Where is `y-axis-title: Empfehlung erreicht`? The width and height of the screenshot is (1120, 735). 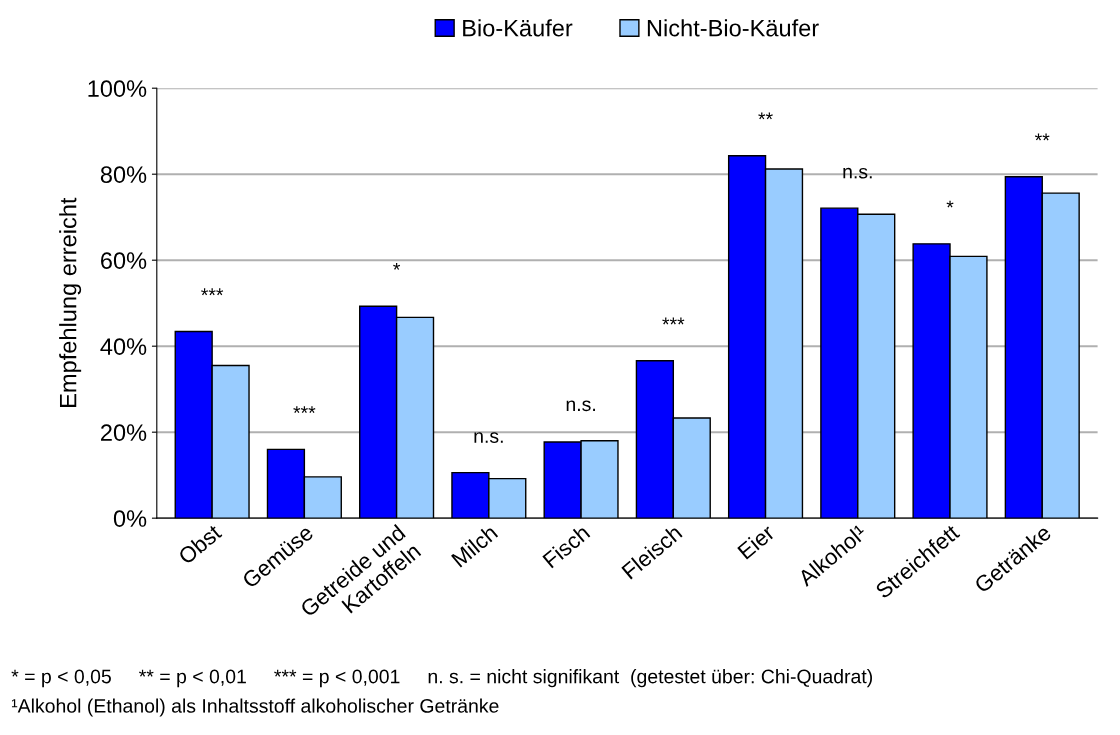
y-axis-title: Empfehlung erreicht is located at coordinates (70, 302).